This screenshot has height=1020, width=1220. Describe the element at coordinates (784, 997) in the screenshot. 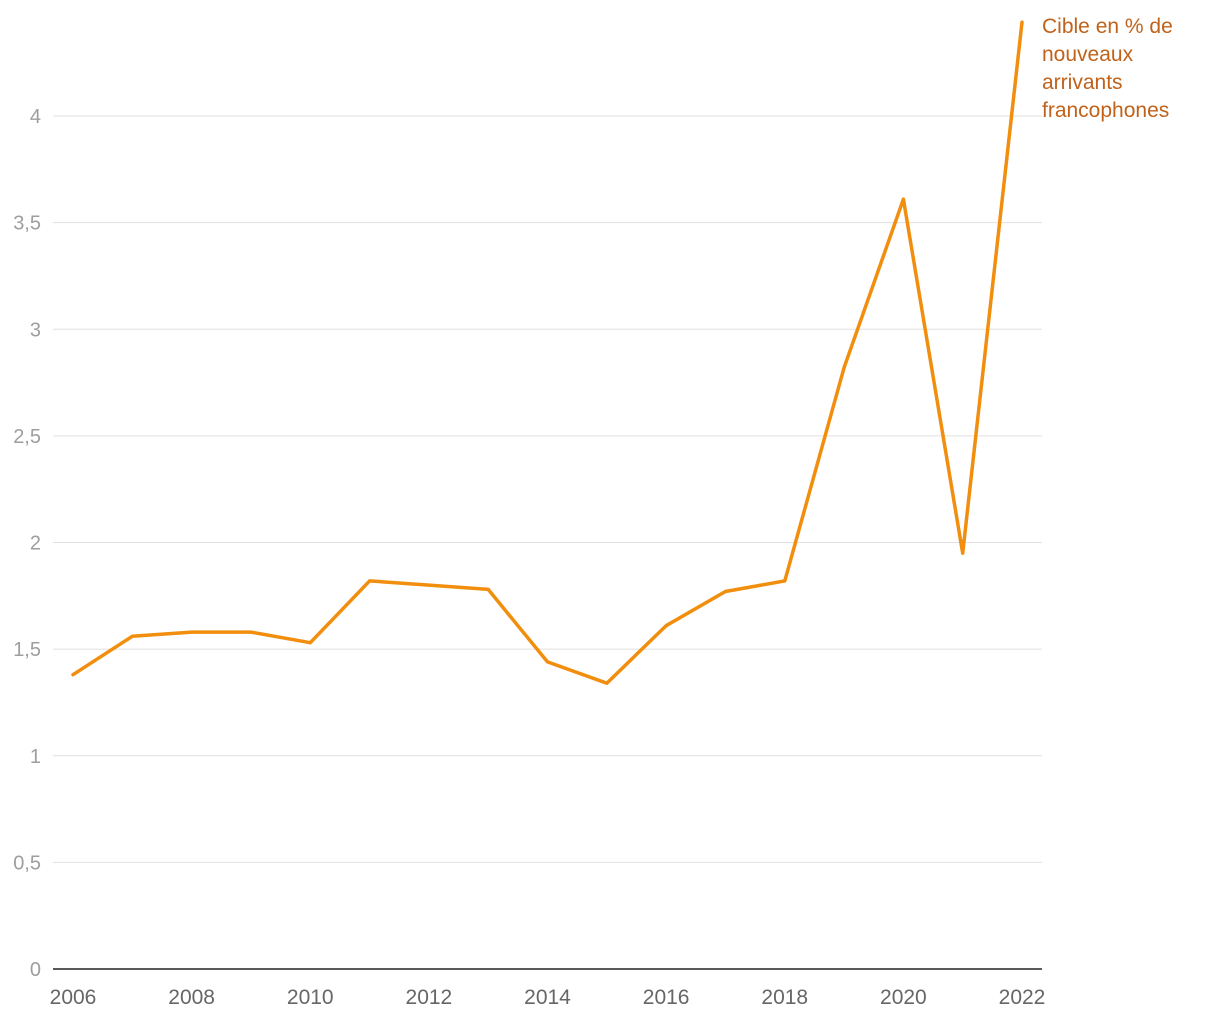

I see `x-tick-label: 2018` at that location.